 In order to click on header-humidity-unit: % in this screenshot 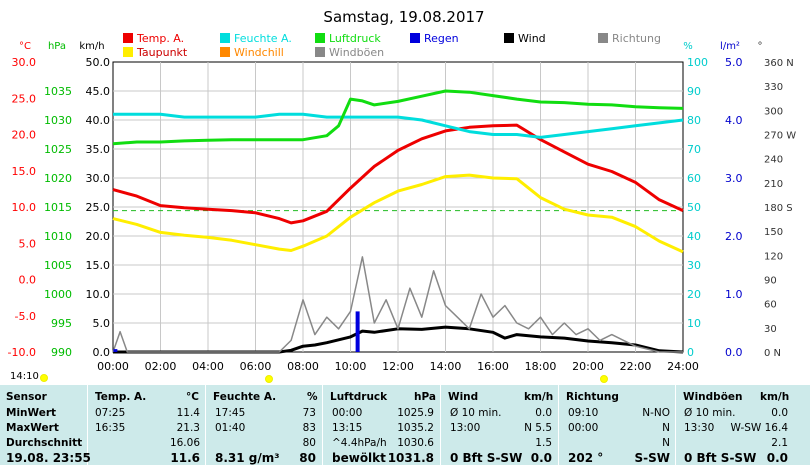, I will do `click(312, 397)`.